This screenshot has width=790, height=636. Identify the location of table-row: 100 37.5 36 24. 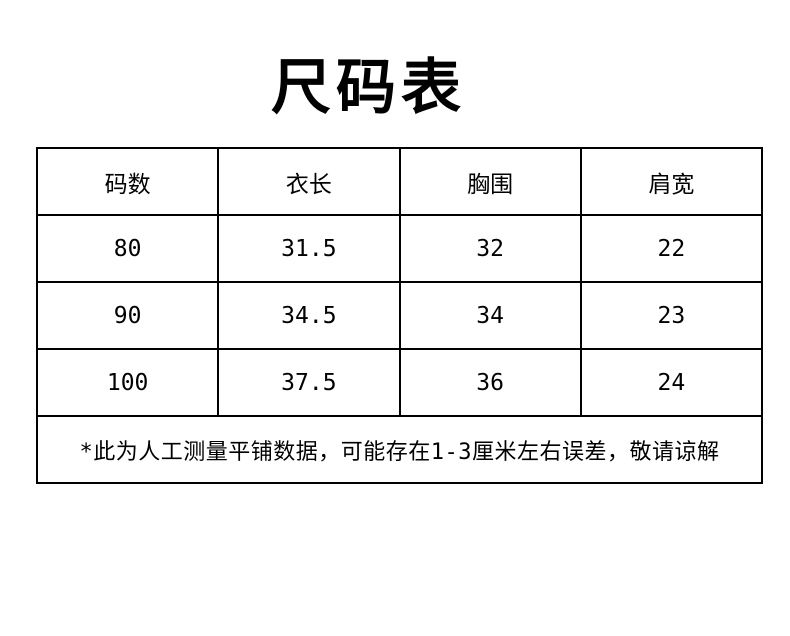
(399, 382).